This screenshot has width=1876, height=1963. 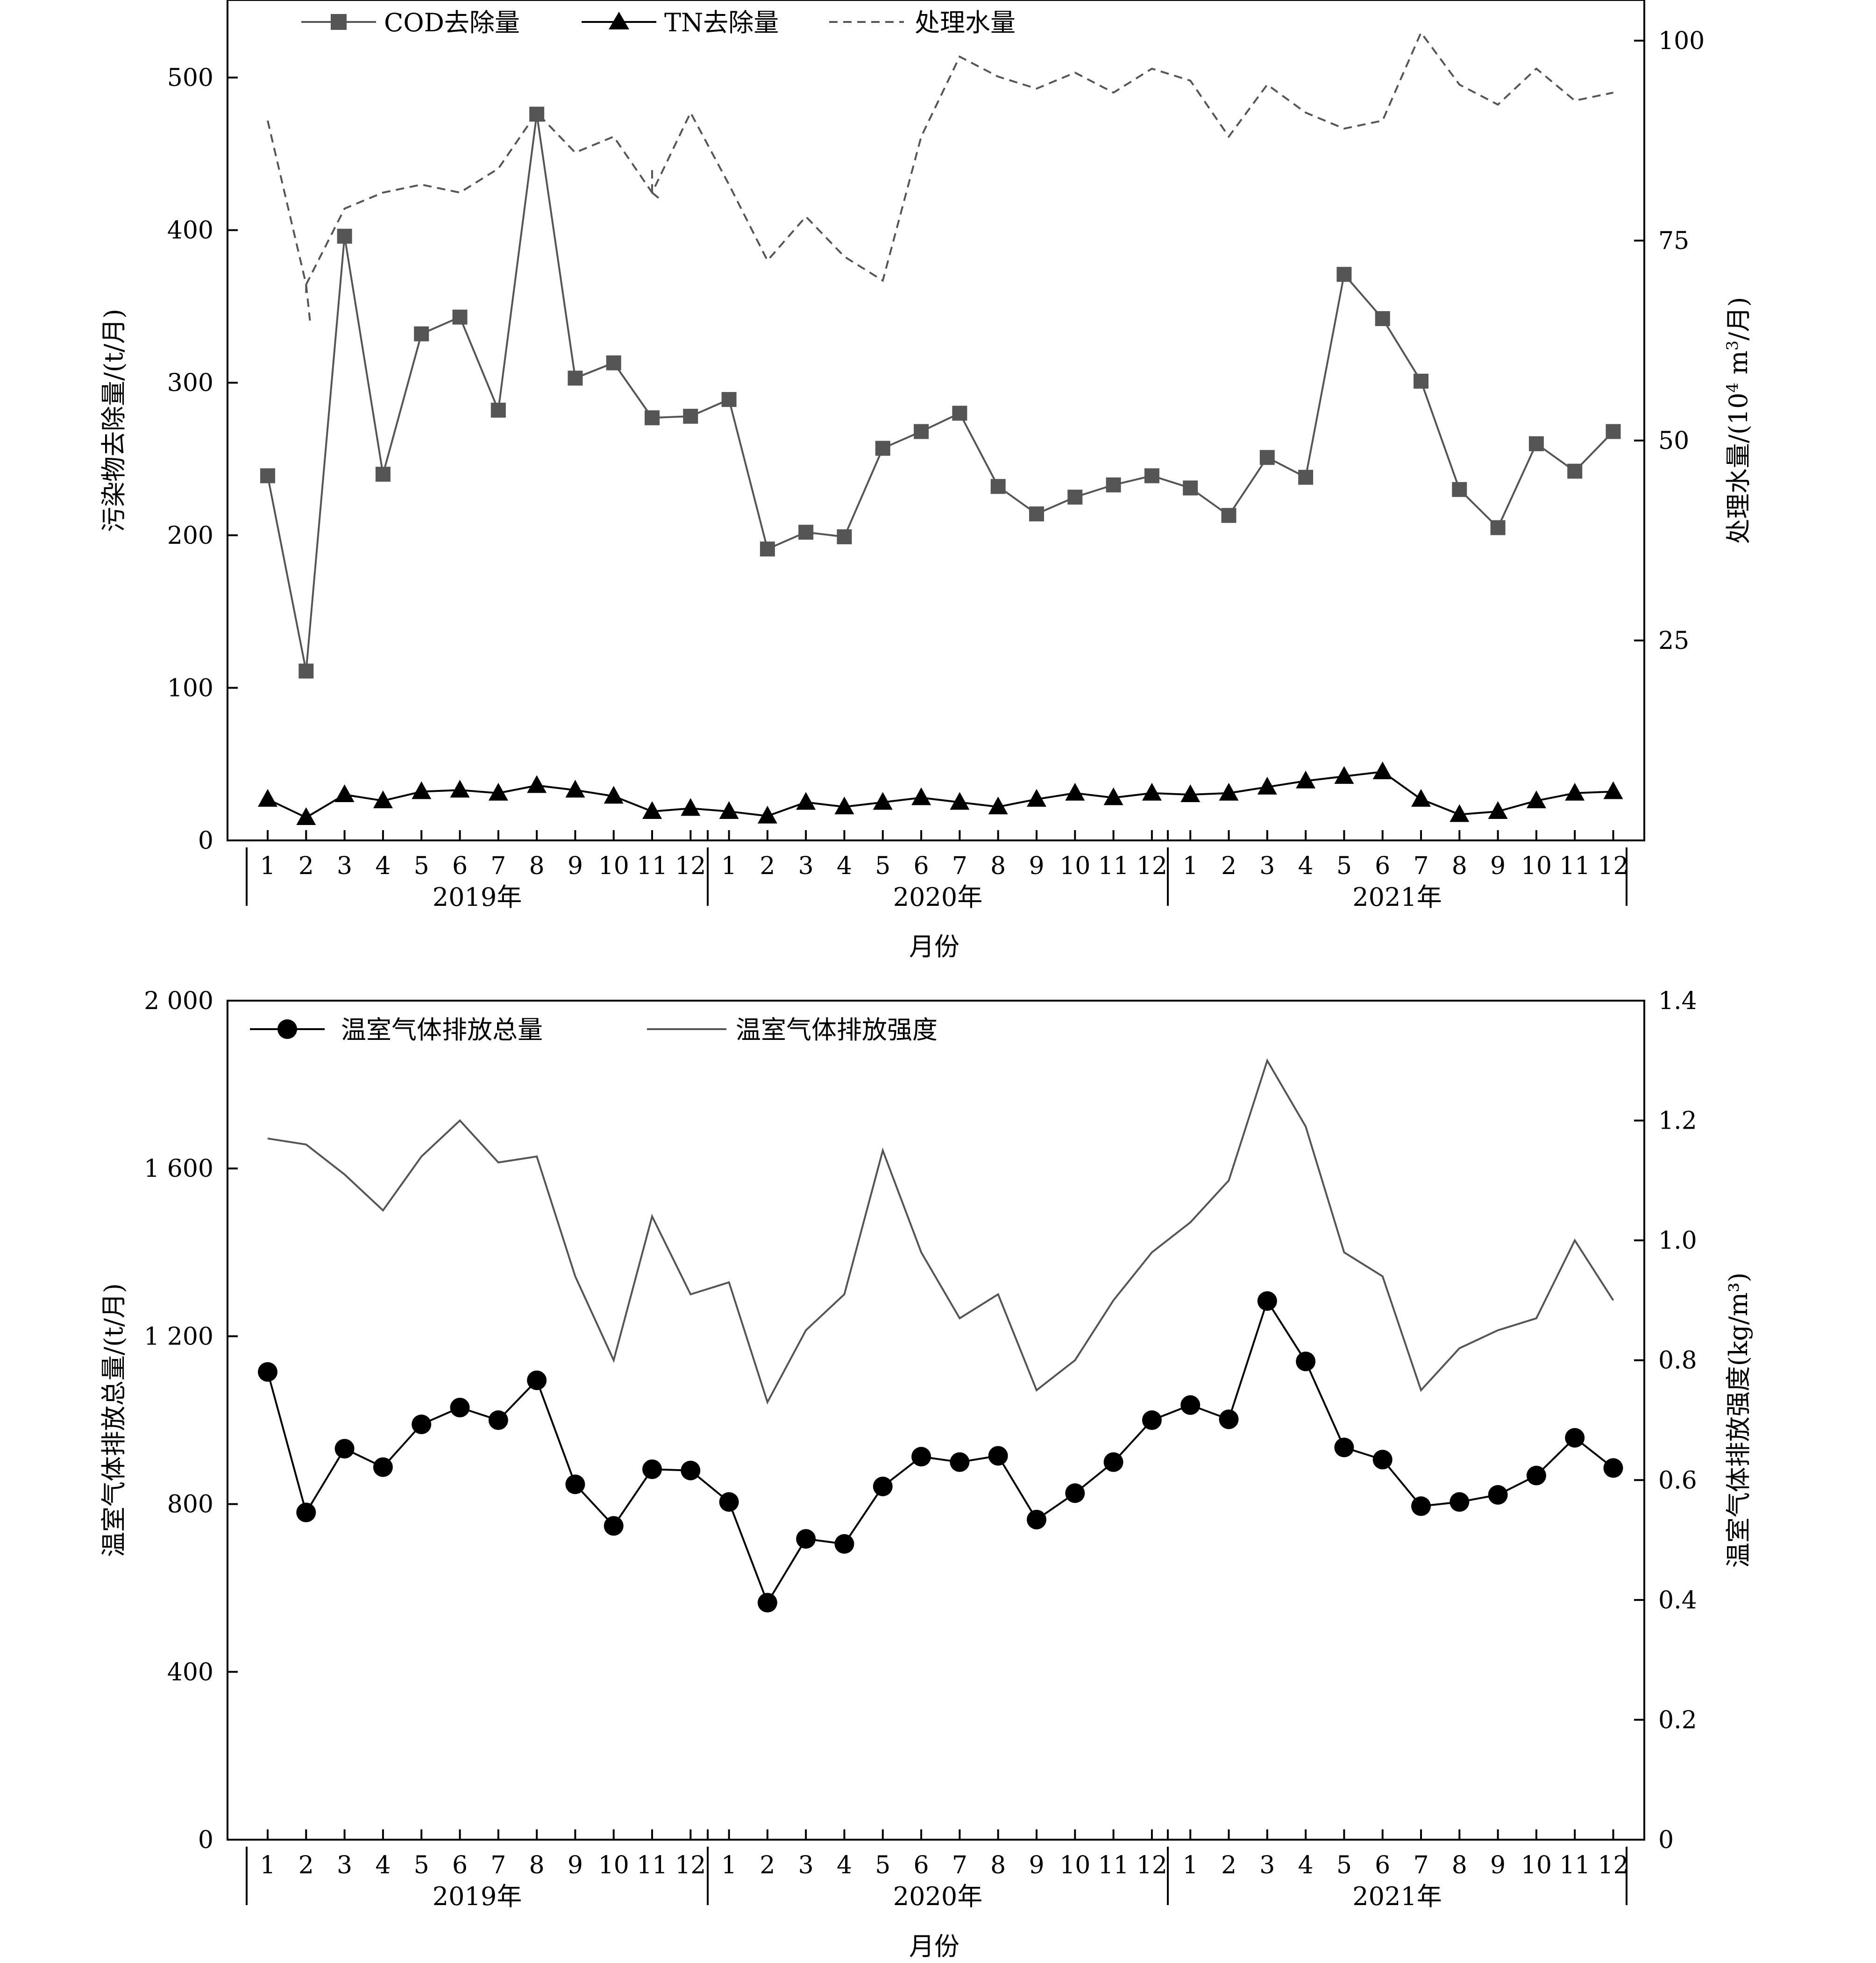 I want to click on top-legend: COD去除量 TN去除量 处理水量, so click(x=658, y=22).